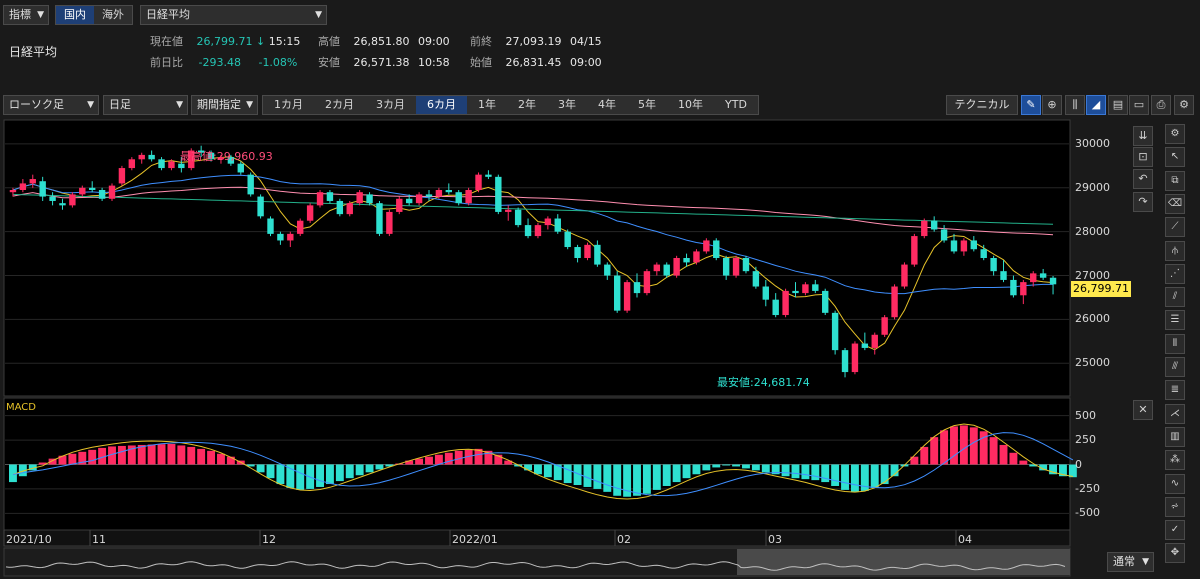 The image size is (1200, 579). Describe the element at coordinates (487, 104) in the screenshot. I see `period-tab-4: 1年` at that location.